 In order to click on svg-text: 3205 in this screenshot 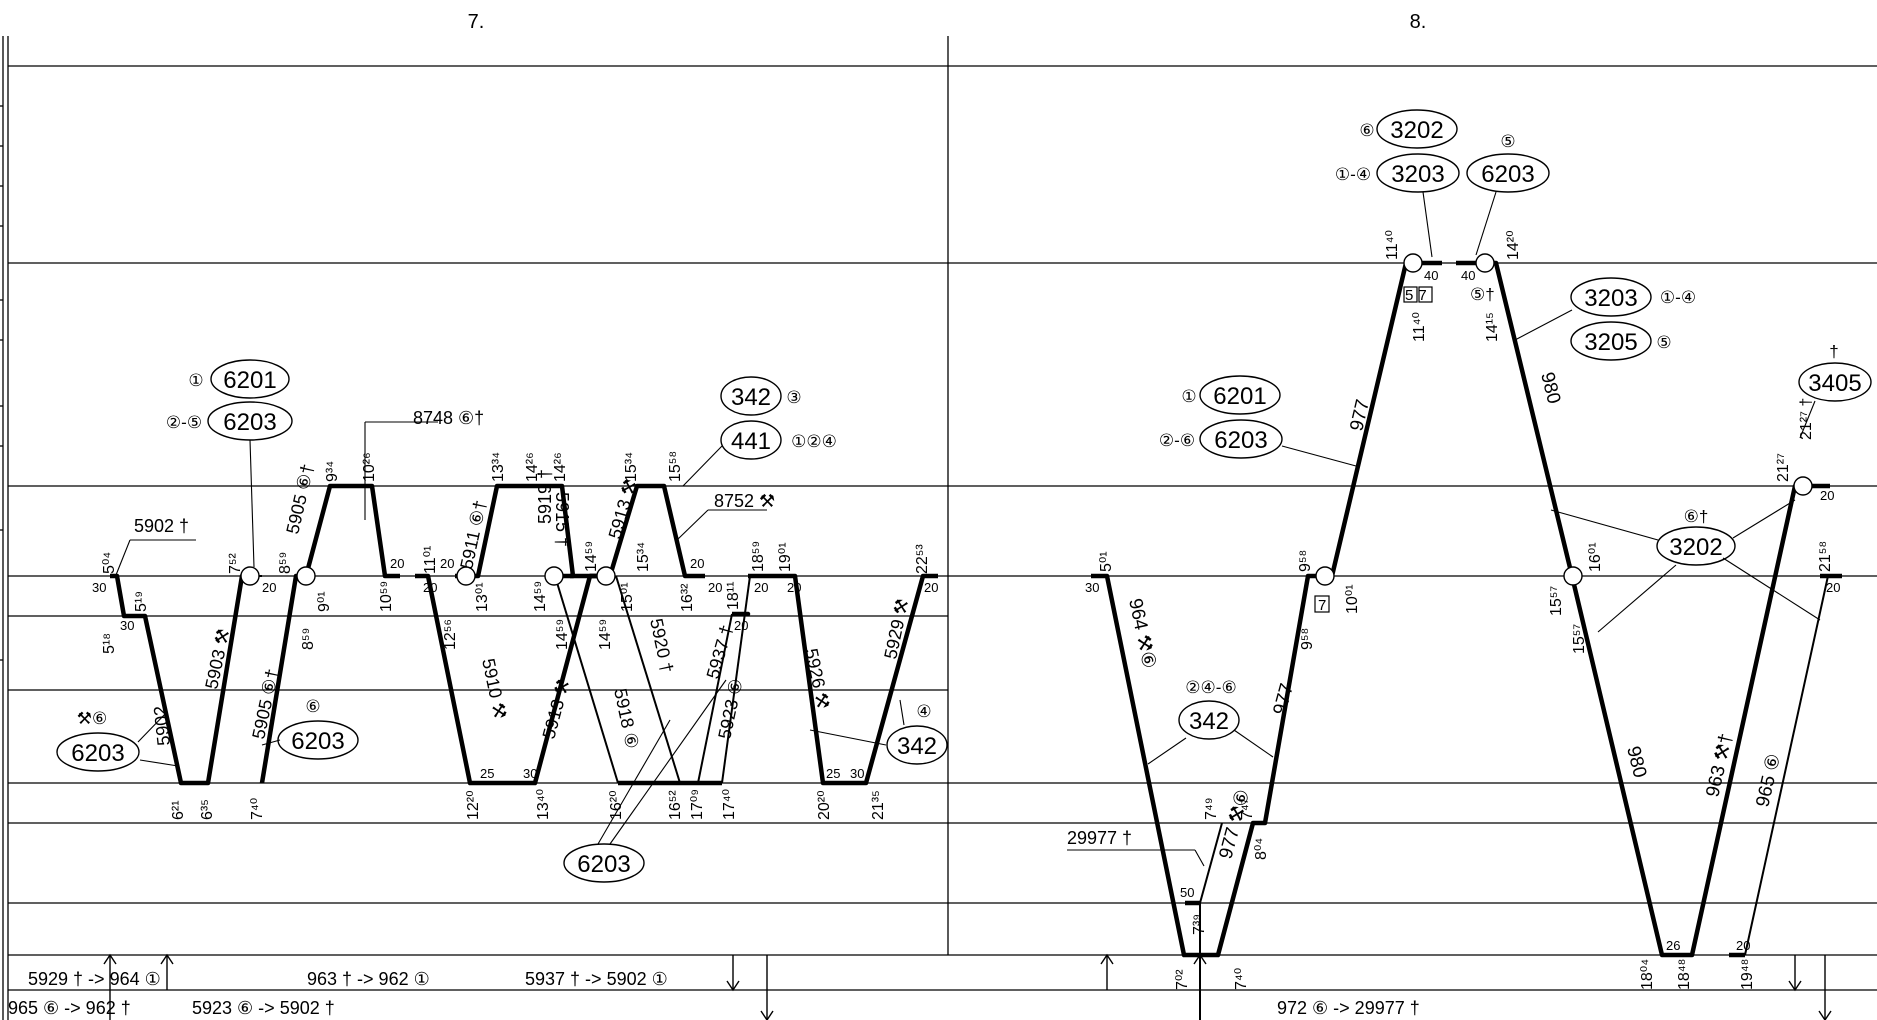, I will do `click(1610, 342)`.